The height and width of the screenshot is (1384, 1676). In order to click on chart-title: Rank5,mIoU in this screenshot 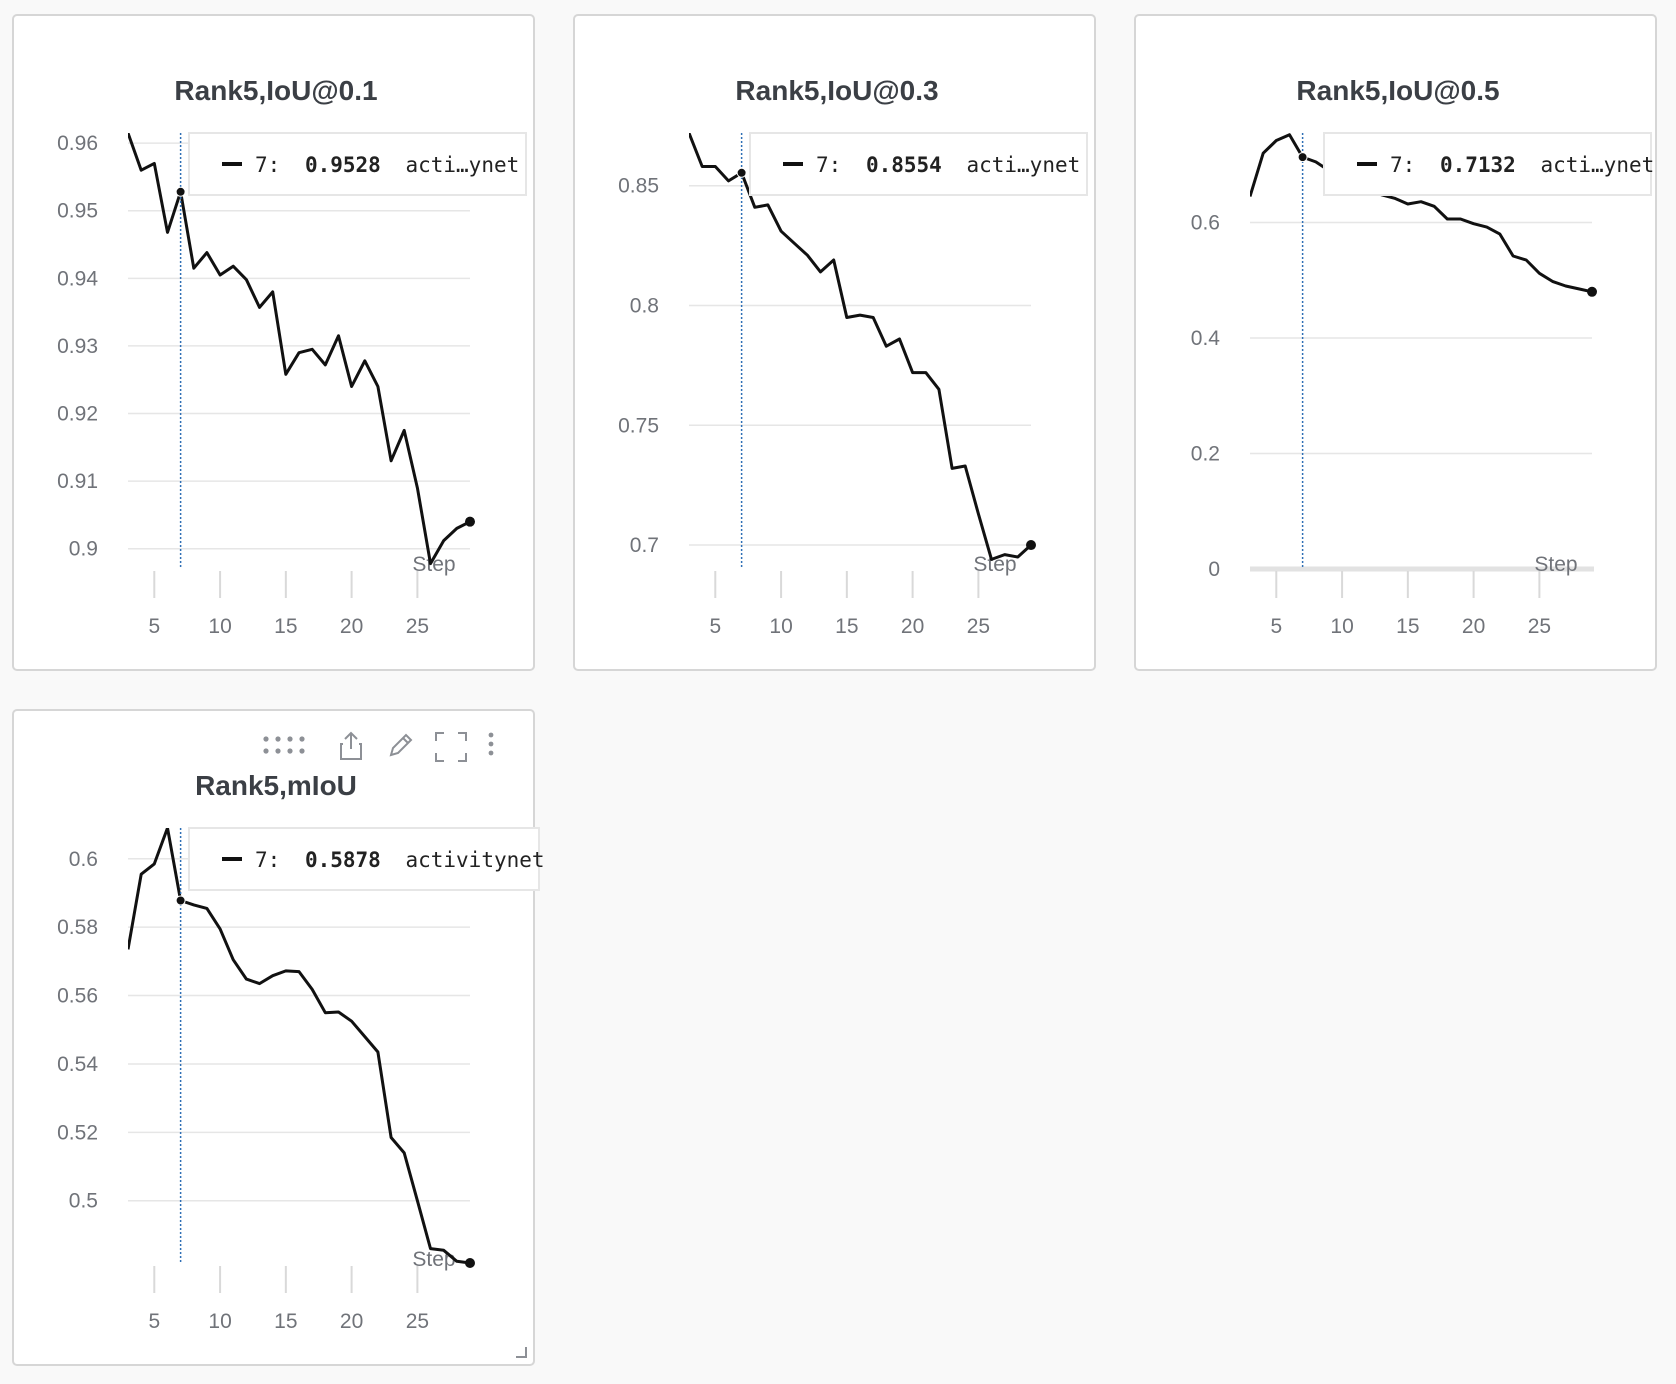, I will do `click(276, 785)`.